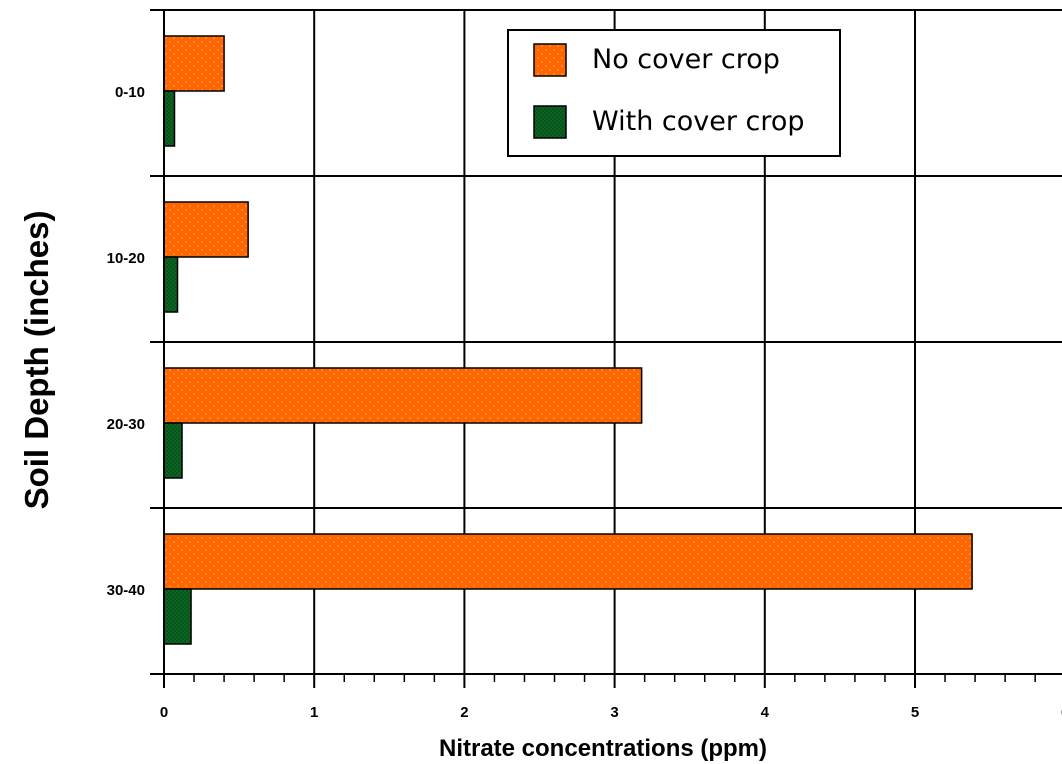 The image size is (1062, 764). I want to click on legend-swatch-no-cover-crop, so click(550, 60).